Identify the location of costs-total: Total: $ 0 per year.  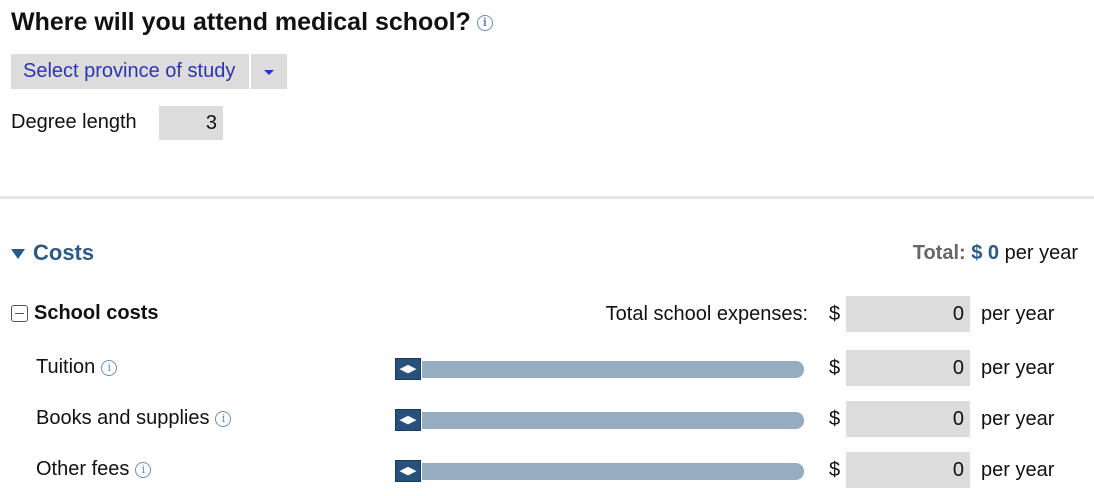
(995, 253).